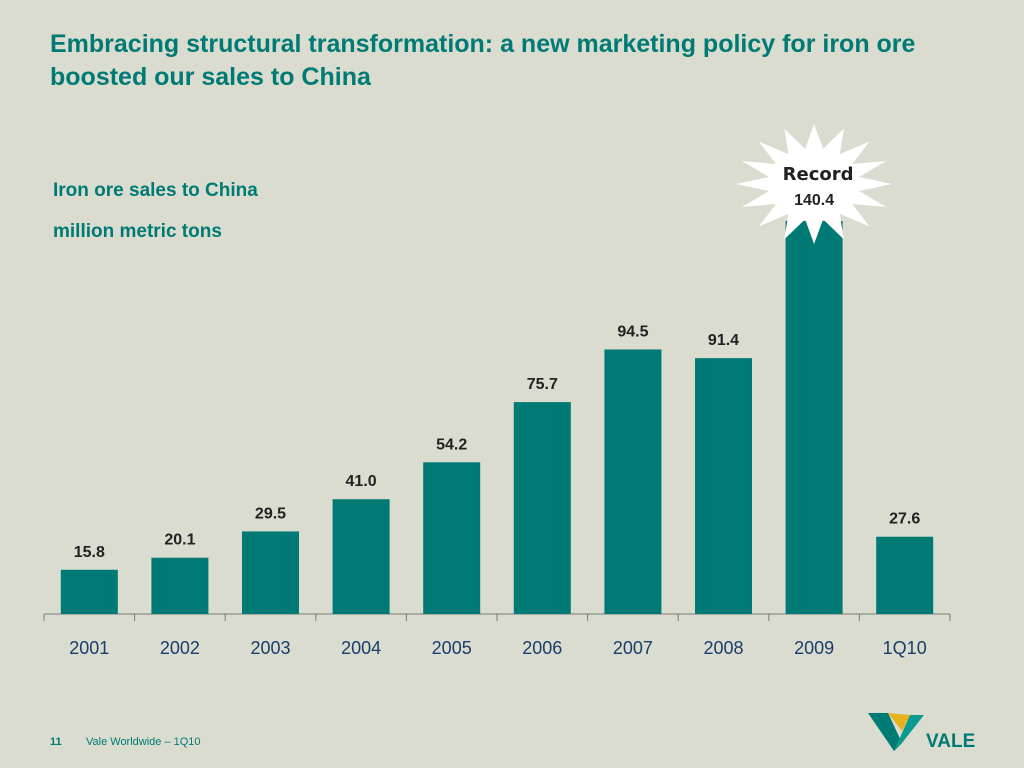 The height and width of the screenshot is (768, 1024). Describe the element at coordinates (542, 648) in the screenshot. I see `x-tick-label-2006: 2006` at that location.